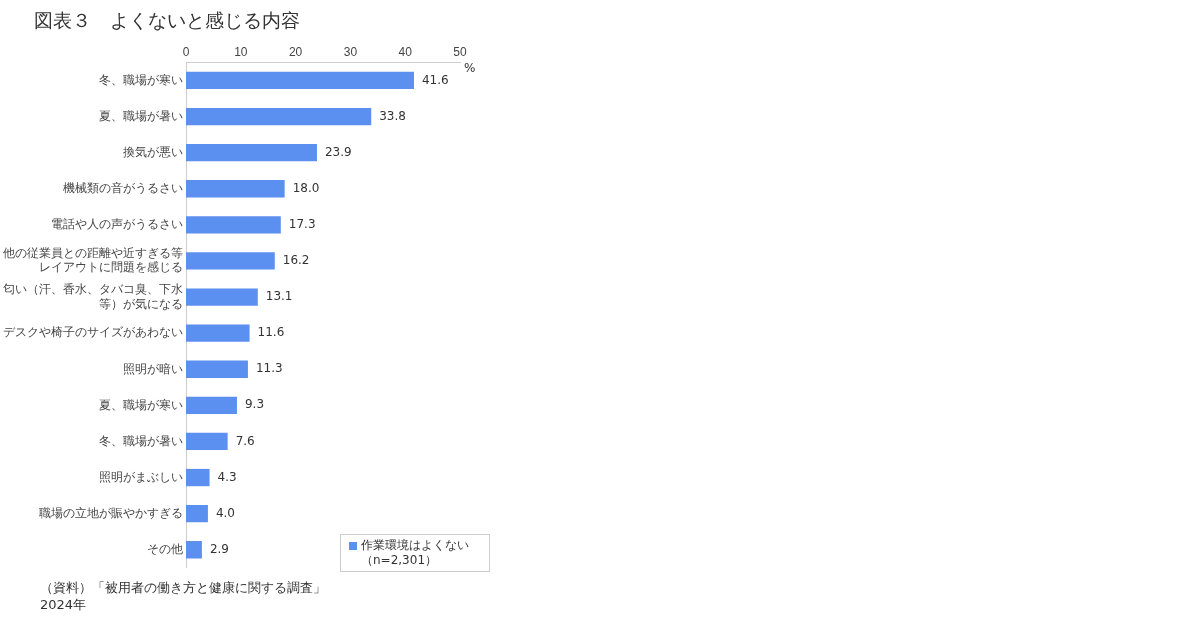  Describe the element at coordinates (93, 332) in the screenshot. I see `y-tick-label: デスクや椅子のサイズがあわない` at that location.